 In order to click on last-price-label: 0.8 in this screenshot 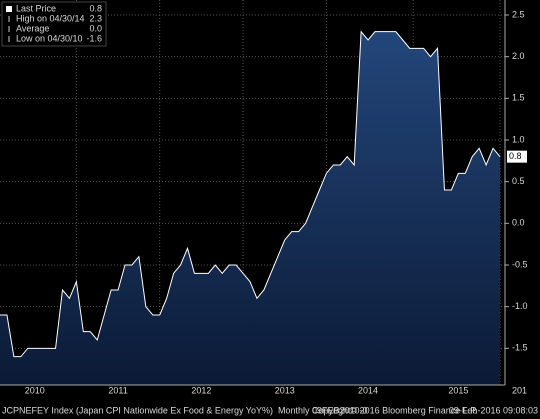, I will do `click(515, 156)`.